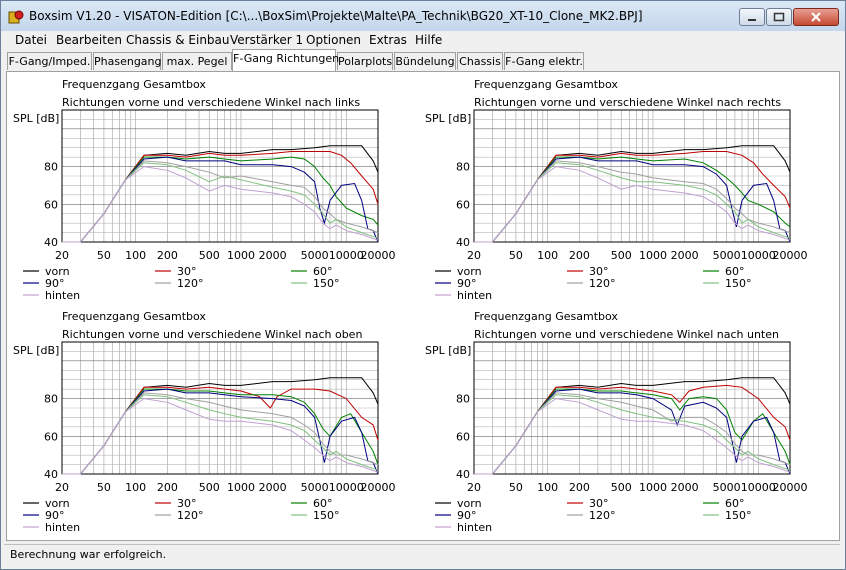 The height and width of the screenshot is (570, 846). I want to click on series-line-60deg, so click(632, 431).